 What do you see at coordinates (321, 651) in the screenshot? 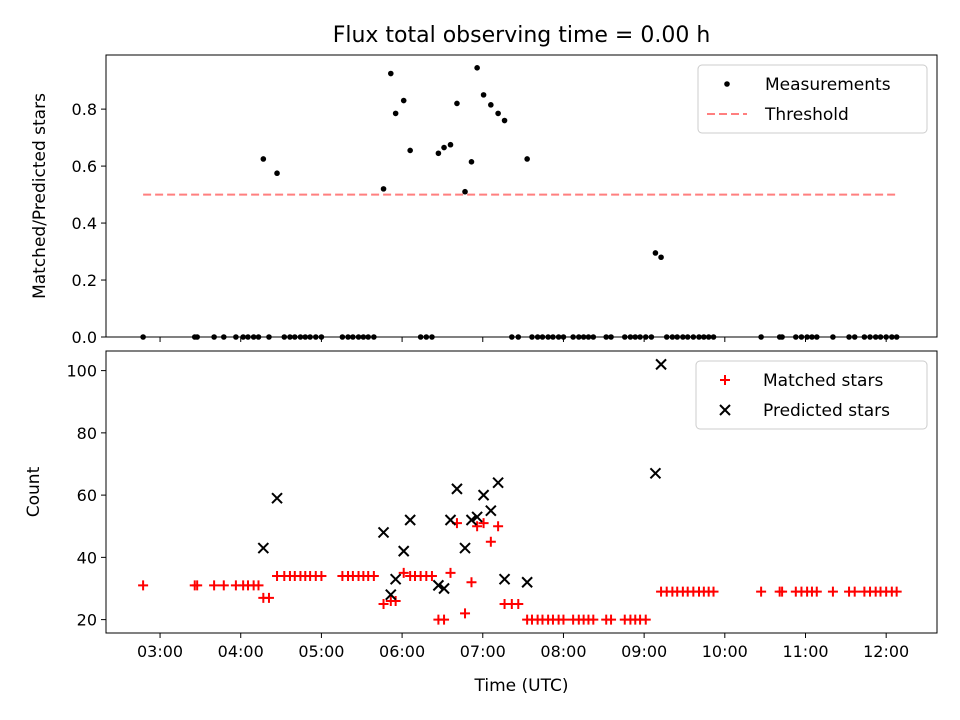
I see `x-tick-label: 05:00` at bounding box center [321, 651].